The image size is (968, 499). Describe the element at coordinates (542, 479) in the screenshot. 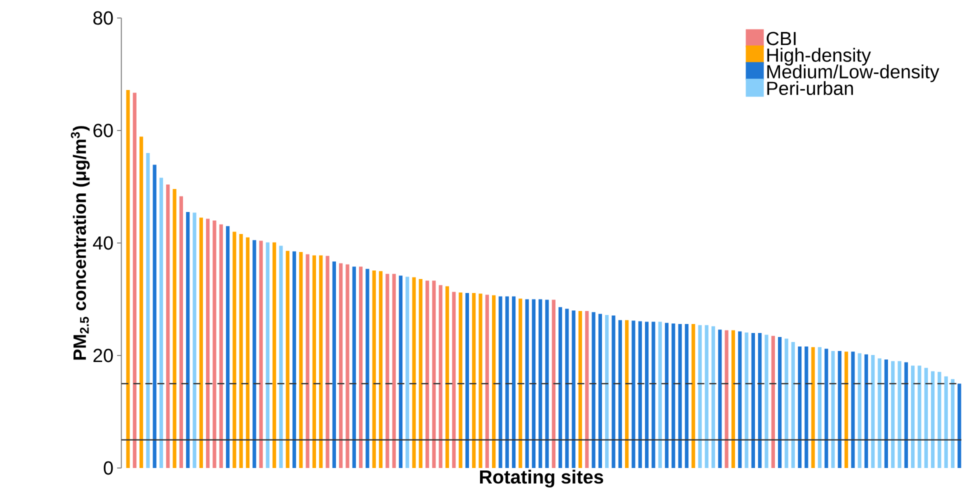

I see `x-axis-title: Rotating sites` at that location.